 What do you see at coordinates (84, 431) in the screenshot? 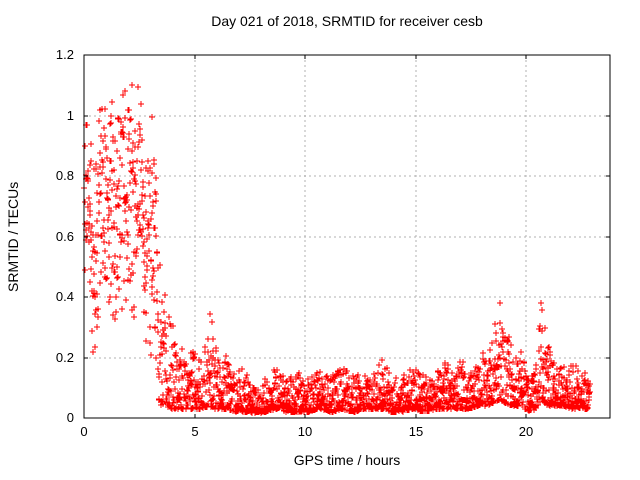
I see `x-tick-label: 0` at bounding box center [84, 431].